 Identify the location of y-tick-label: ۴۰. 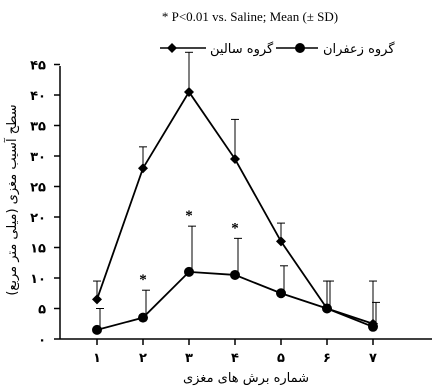
(38, 96).